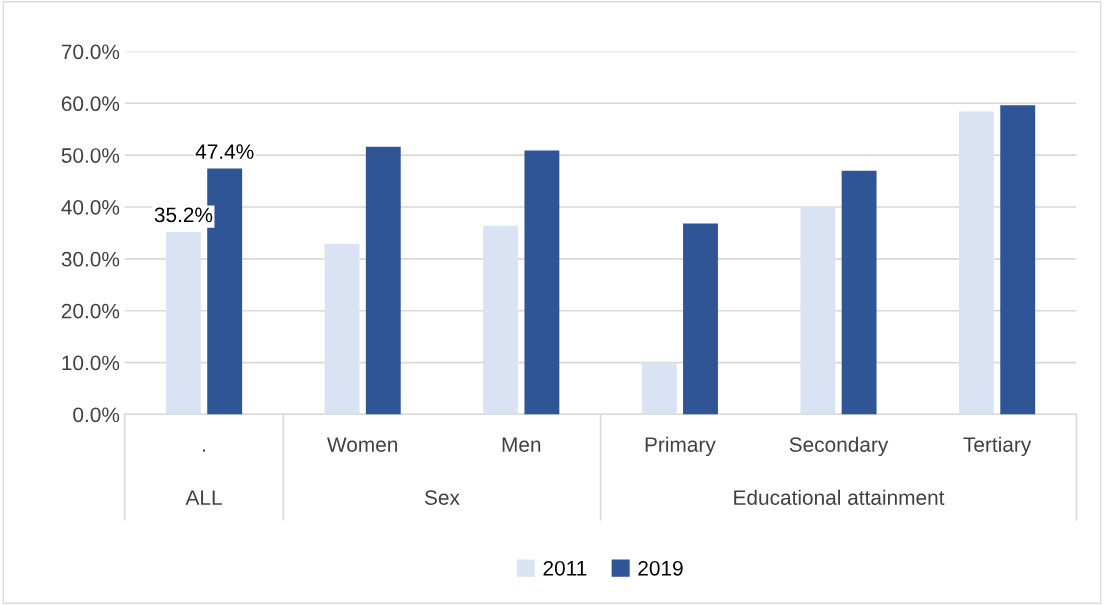 Image resolution: width=1104 pixels, height=605 pixels. I want to click on x-tick-label: Women, so click(362, 444).